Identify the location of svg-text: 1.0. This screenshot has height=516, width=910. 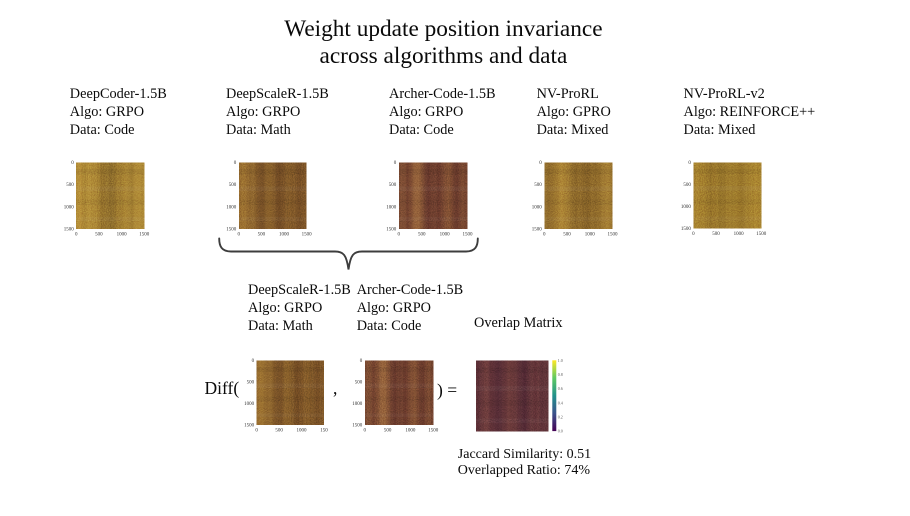
(560, 360).